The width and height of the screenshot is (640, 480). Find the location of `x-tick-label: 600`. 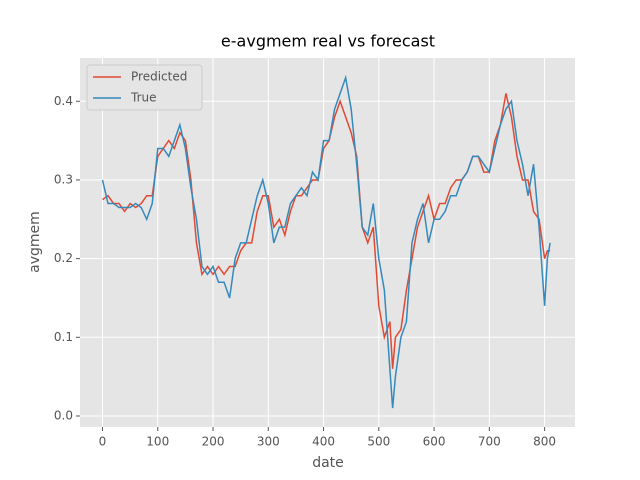

x-tick-label: 600 is located at coordinates (434, 442).